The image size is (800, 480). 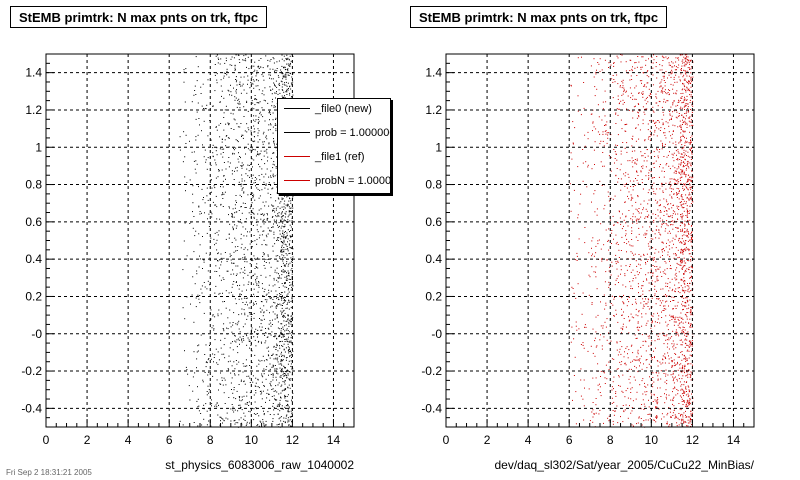 What do you see at coordinates (33, 73) in the screenshot?
I see `y-tick-label: 1.4` at bounding box center [33, 73].